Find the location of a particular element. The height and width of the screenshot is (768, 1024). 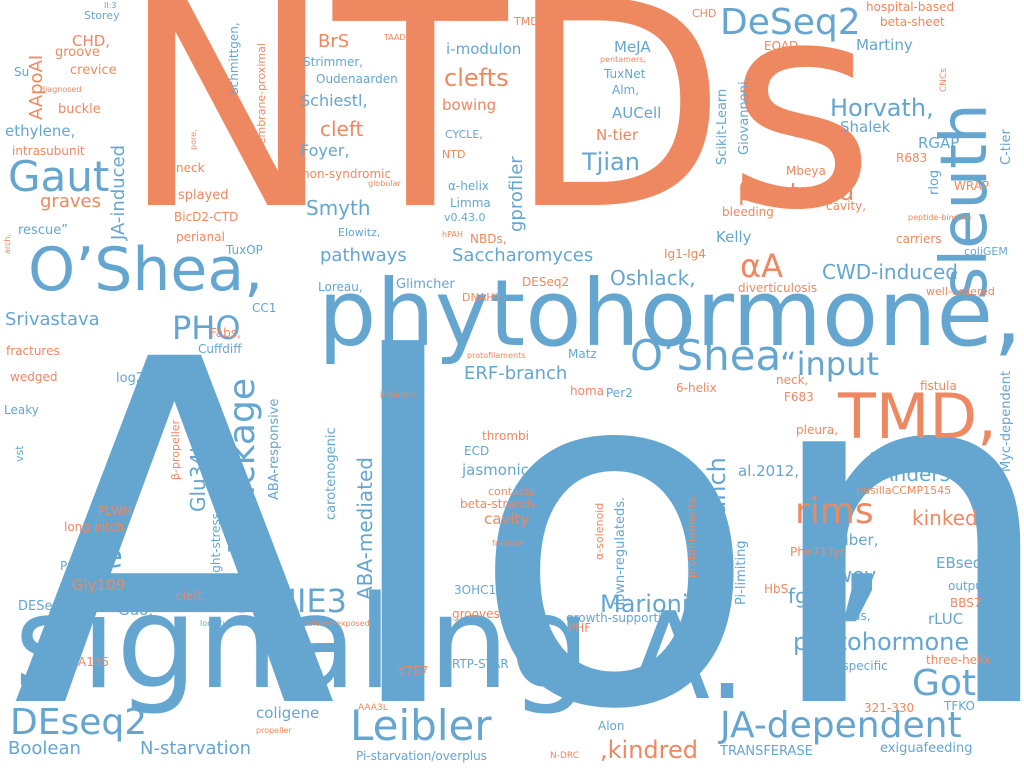

word-alon-small: Alon is located at coordinates (611, 726).